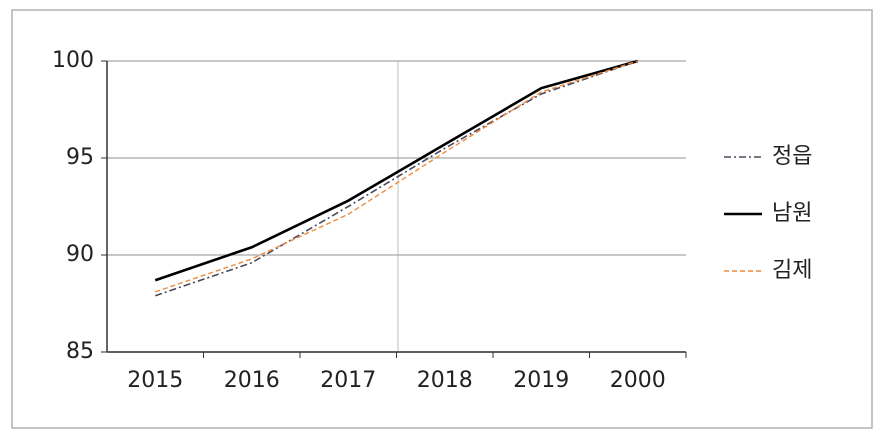  I want to click on y-tick-label: 85, so click(80, 351).